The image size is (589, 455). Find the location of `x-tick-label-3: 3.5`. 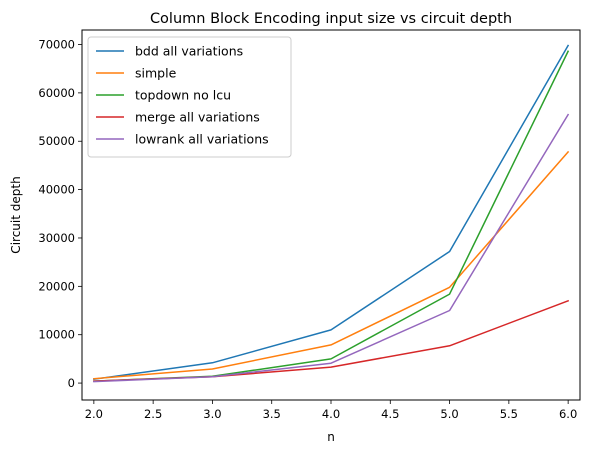

x-tick-label-3: 3.5 is located at coordinates (272, 414).